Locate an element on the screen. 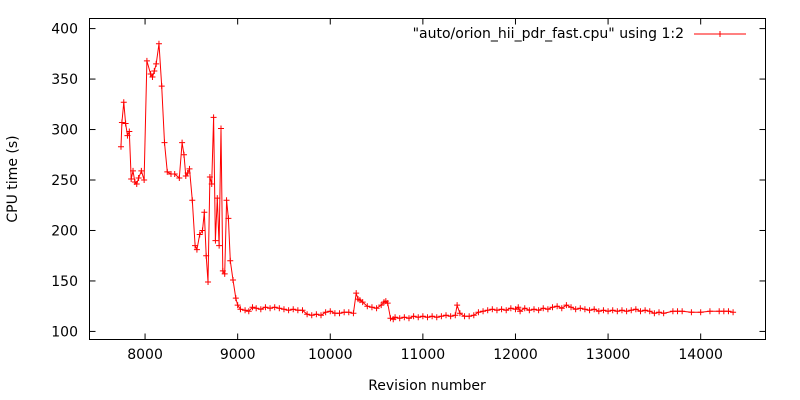 The image size is (800, 400). y-tick-label: 400 is located at coordinates (64, 30).